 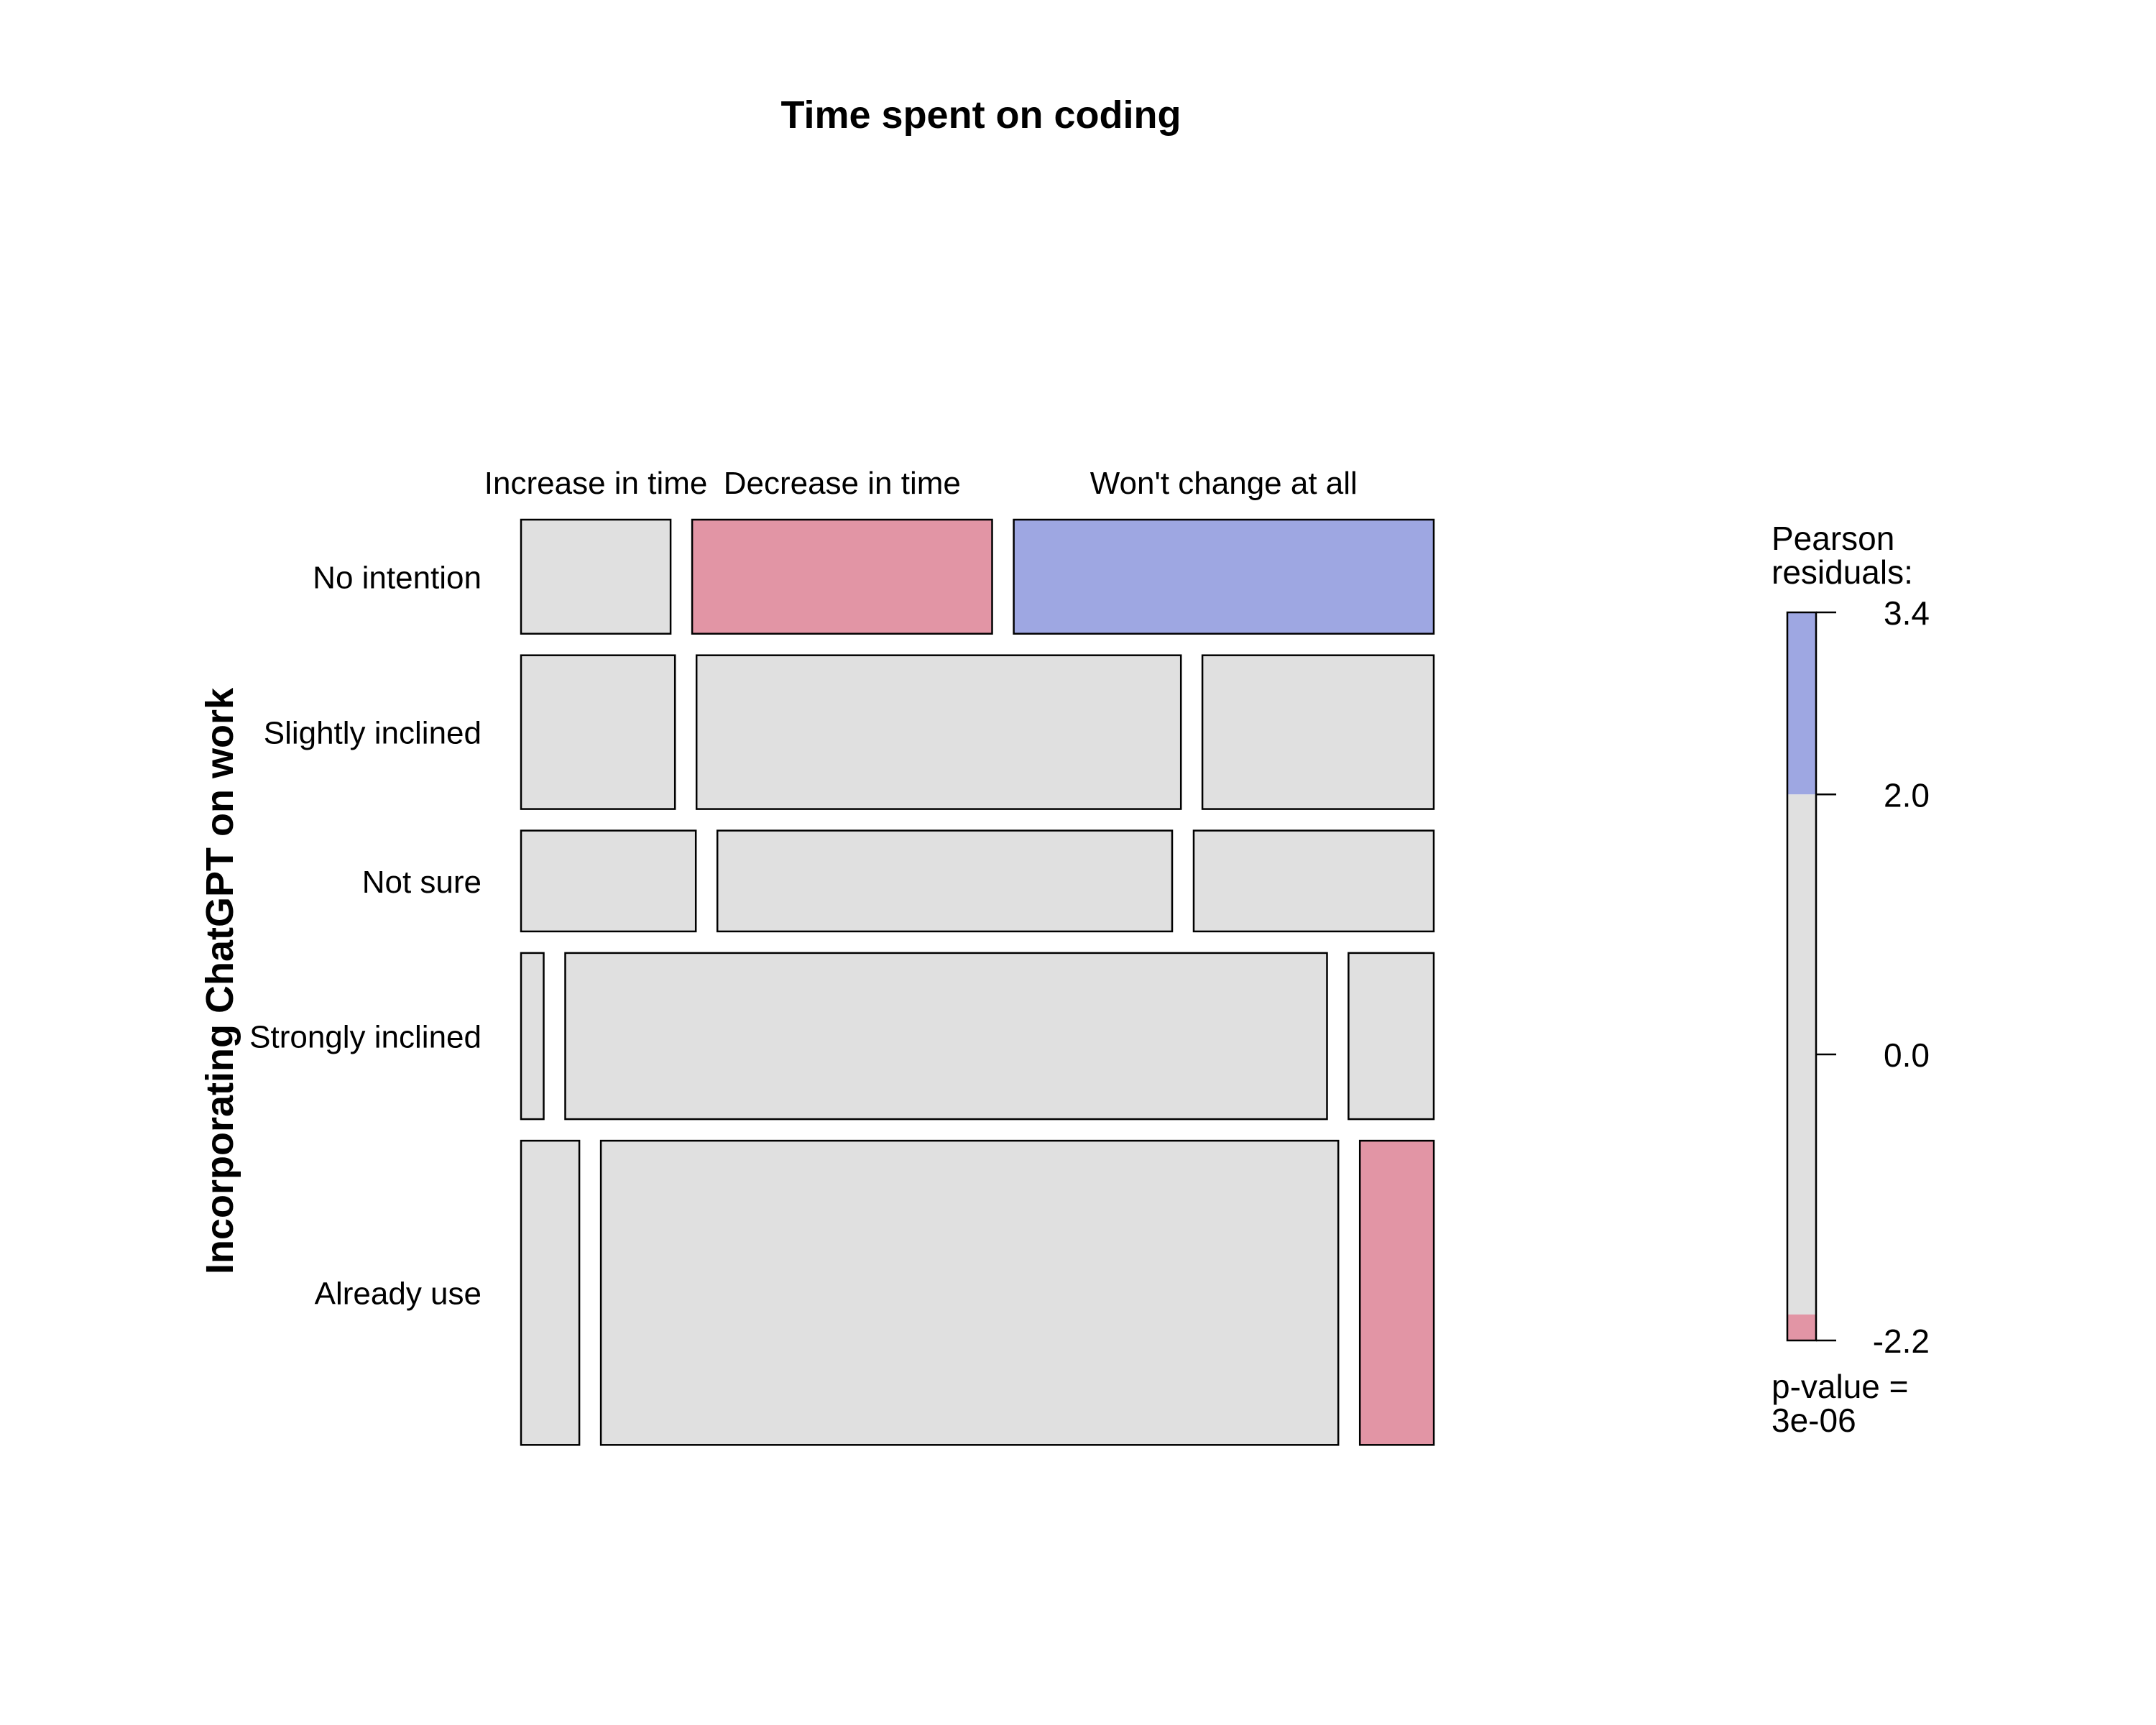 What do you see at coordinates (981, 115) in the screenshot?
I see `chart-title: Time spent on coding` at bounding box center [981, 115].